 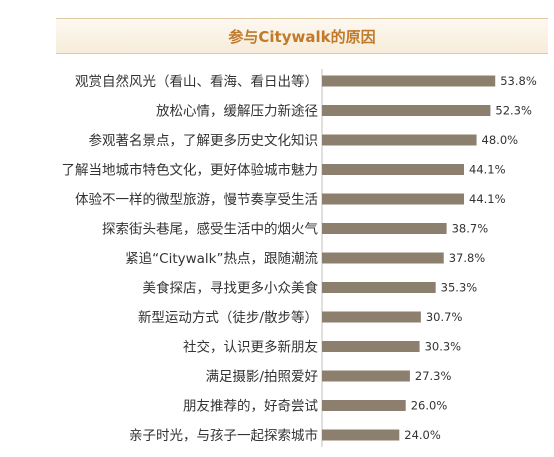 What do you see at coordinates (467, 258) in the screenshot?
I see `value-label: 37.8%` at bounding box center [467, 258].